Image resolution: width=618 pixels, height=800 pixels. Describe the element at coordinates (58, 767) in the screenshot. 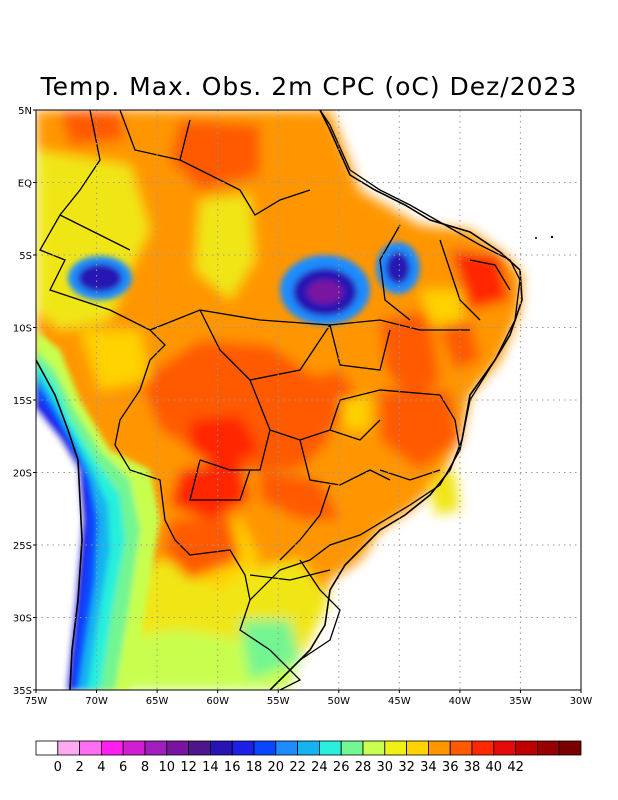

I see `colorbar-label: 0` at that location.